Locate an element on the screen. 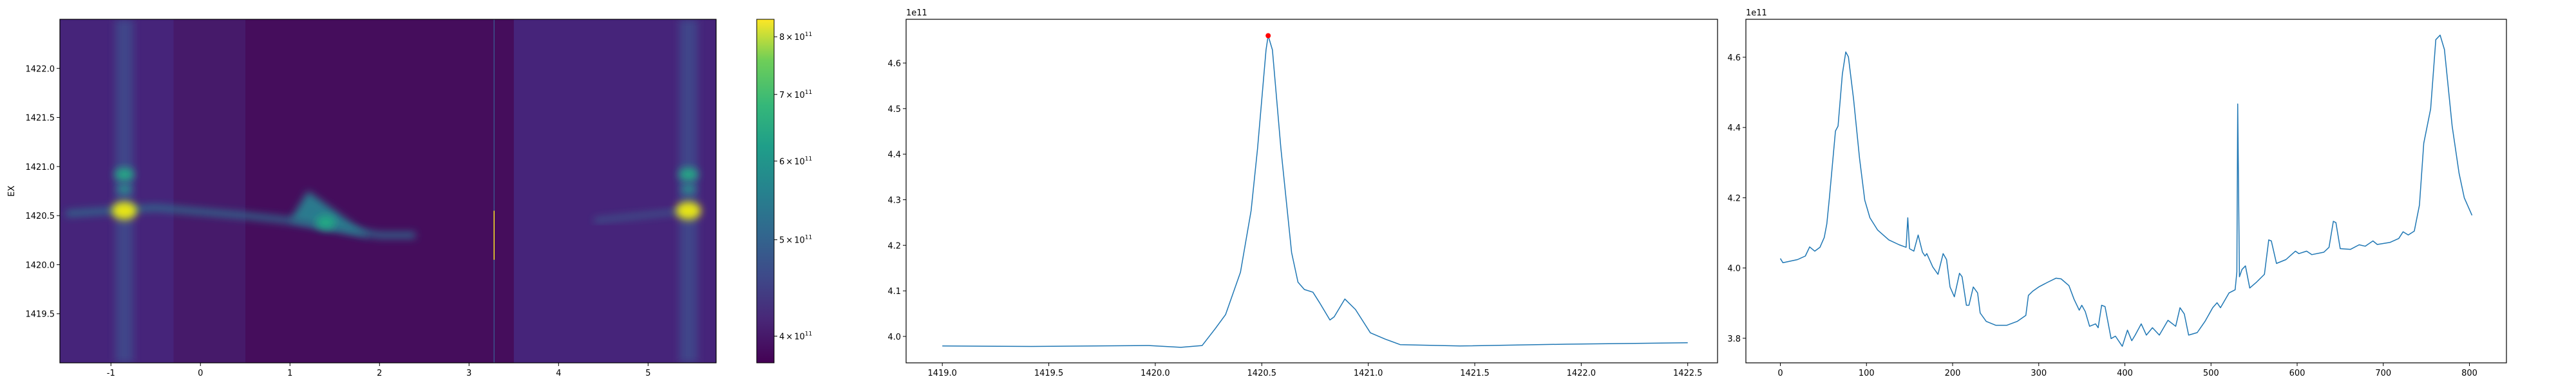 Image resolution: width=2576 pixels, height=386 pixels. colorbar-tick-label: 8 × 10¹¹ is located at coordinates (795, 37).